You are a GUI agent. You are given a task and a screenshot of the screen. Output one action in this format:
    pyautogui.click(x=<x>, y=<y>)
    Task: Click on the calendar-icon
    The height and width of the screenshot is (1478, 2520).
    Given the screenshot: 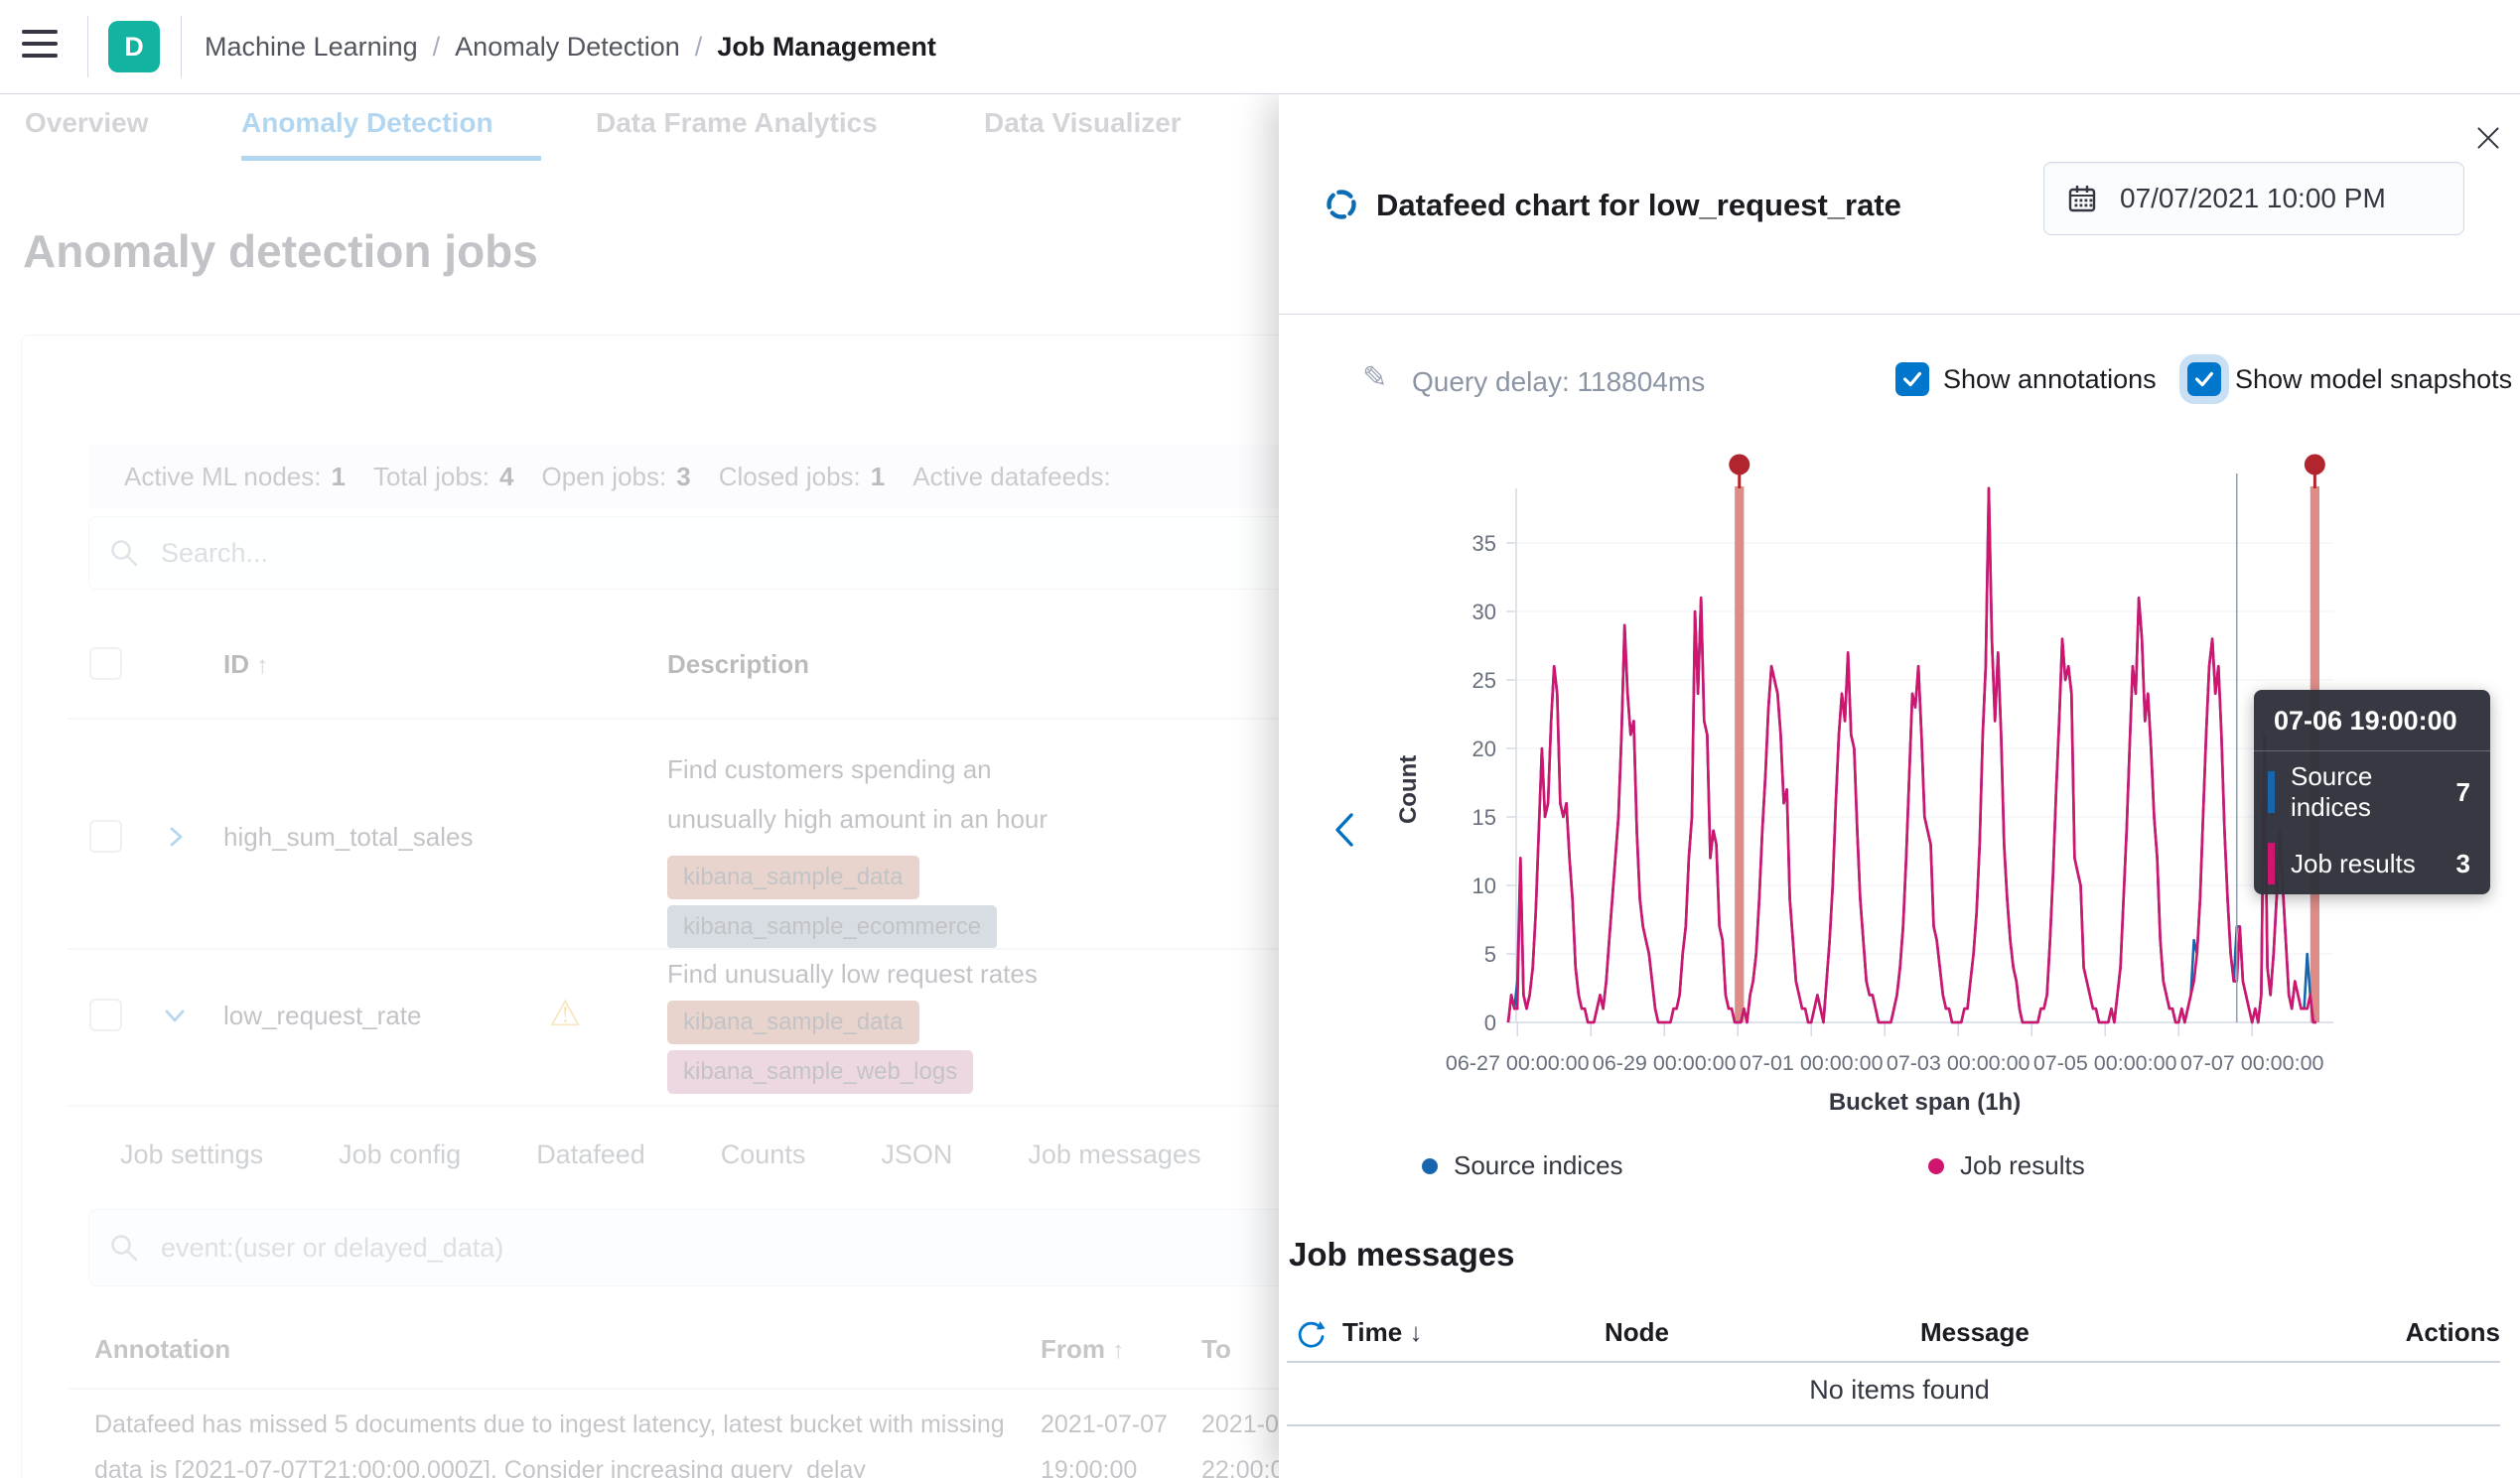 What is the action you would take?
    pyautogui.click(x=2082, y=199)
    